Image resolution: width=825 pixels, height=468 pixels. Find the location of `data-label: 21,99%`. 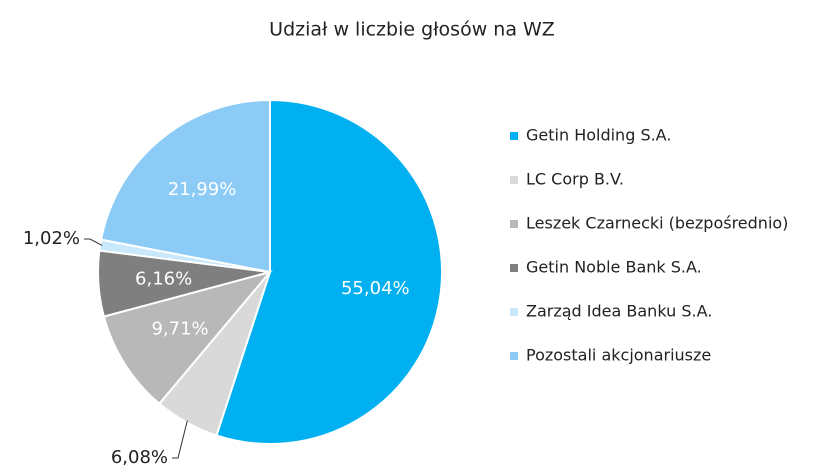

data-label: 21,99% is located at coordinates (202, 189).